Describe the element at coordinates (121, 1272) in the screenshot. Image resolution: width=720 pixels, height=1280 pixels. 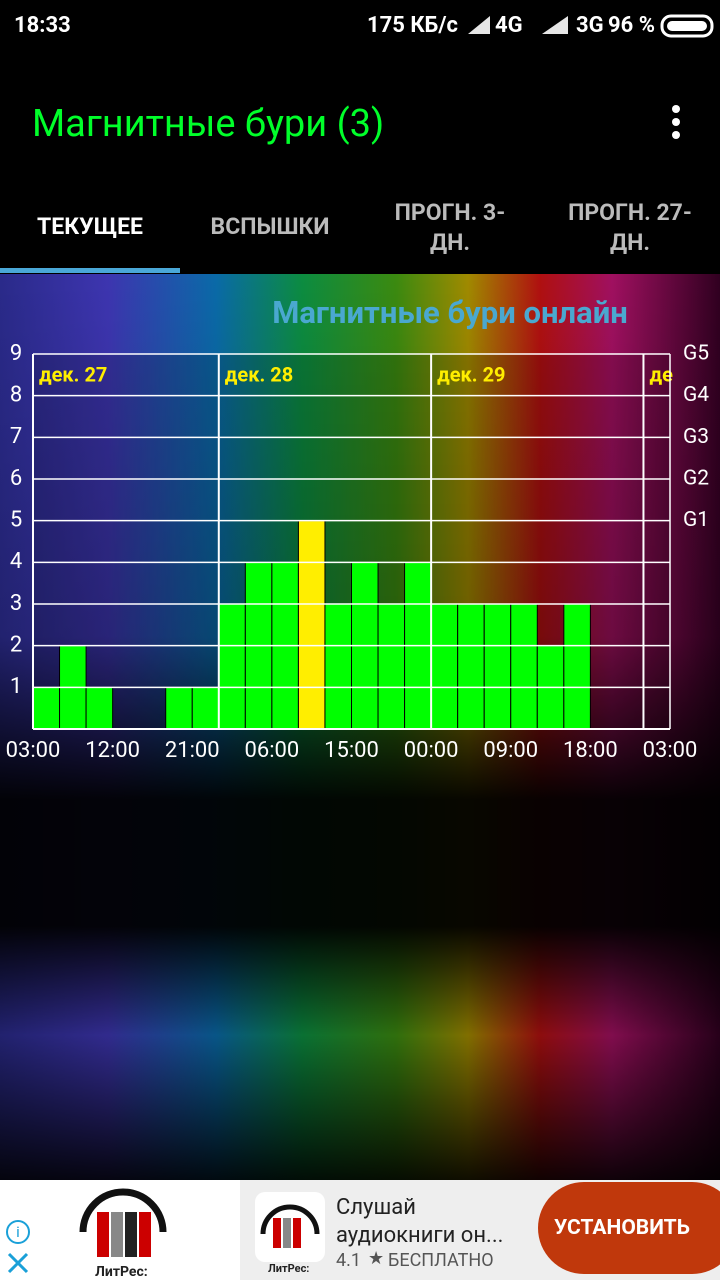
I see `ad-brand: ЛитРес:` at that location.